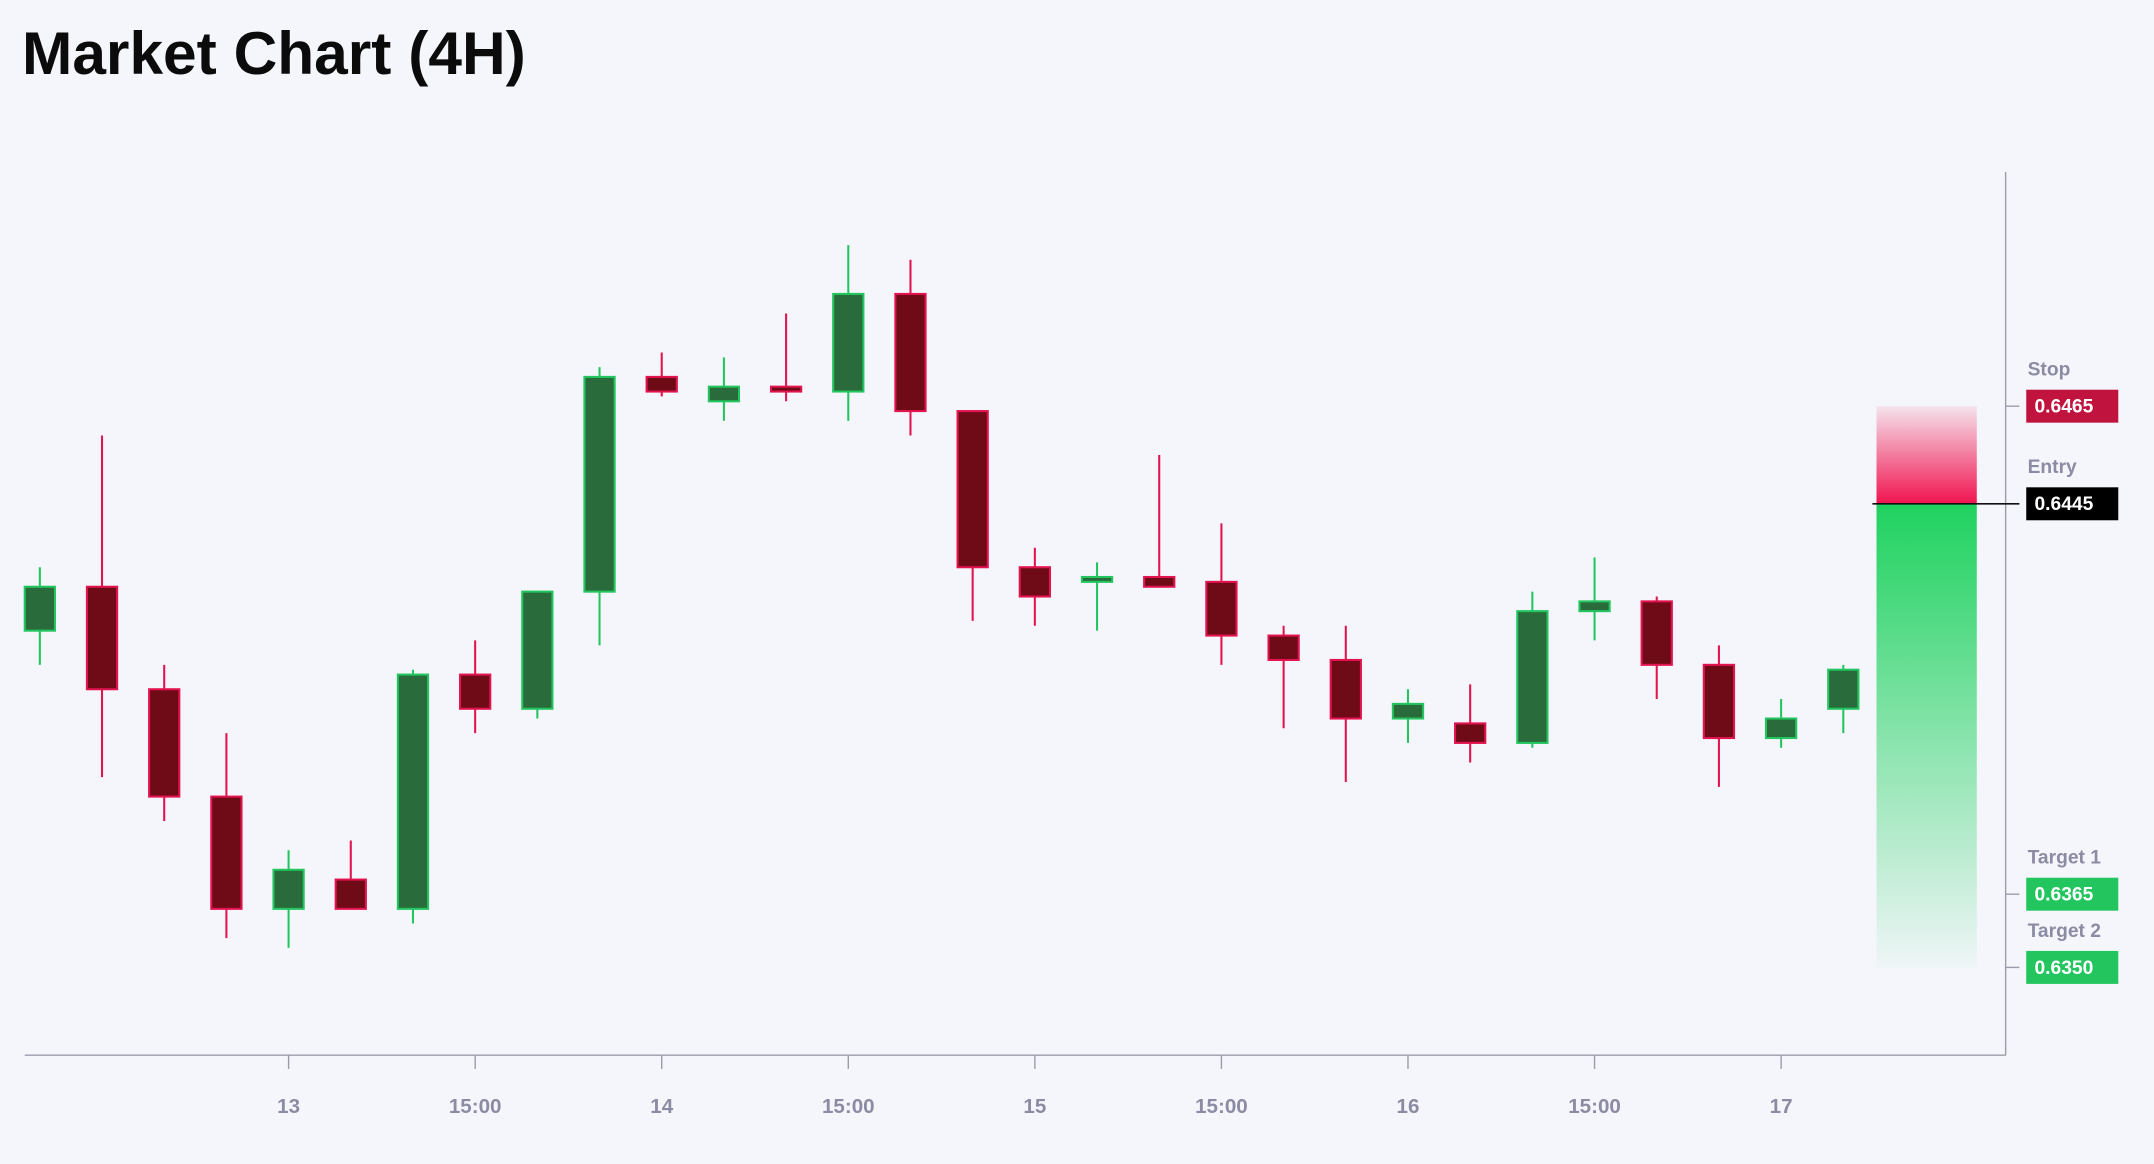  I want to click on level-name: Target 2, so click(2064, 931).